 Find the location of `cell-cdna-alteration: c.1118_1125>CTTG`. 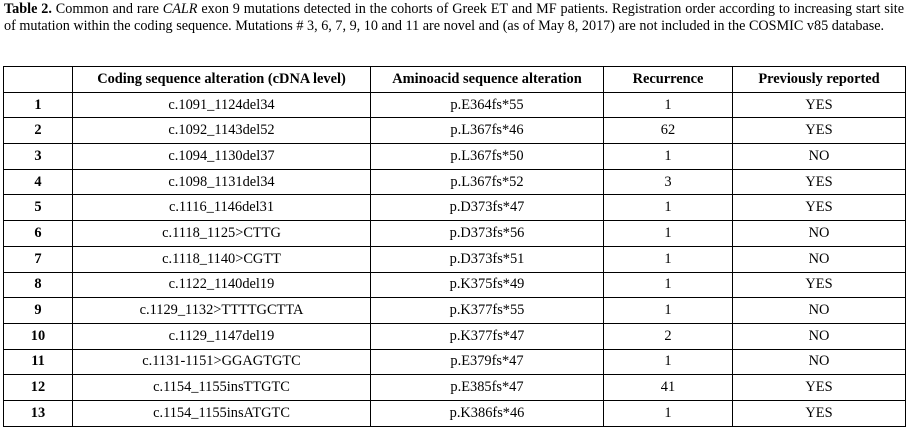

cell-cdna-alteration: c.1118_1125>CTTG is located at coordinates (221, 233).